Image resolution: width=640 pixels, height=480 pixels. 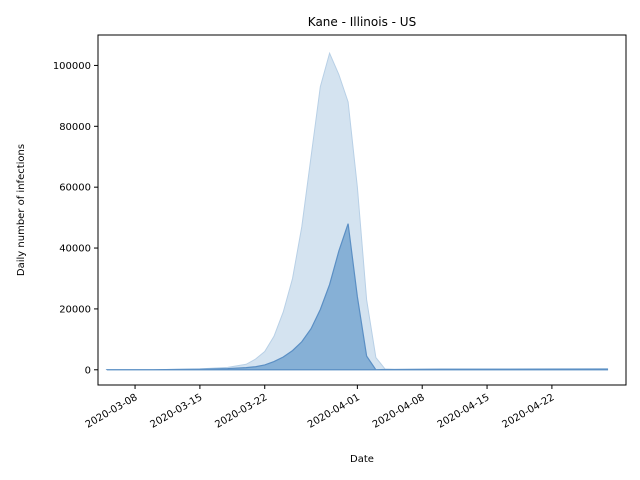 What do you see at coordinates (21, 210) in the screenshot?
I see `y-axis-title: Daily number of infections` at bounding box center [21, 210].